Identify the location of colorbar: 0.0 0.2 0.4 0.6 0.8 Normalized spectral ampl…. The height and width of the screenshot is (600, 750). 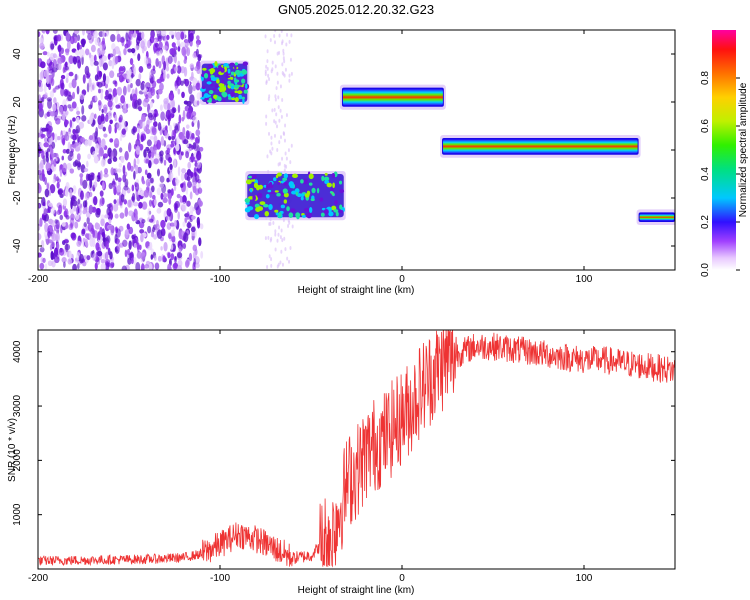
(724, 153).